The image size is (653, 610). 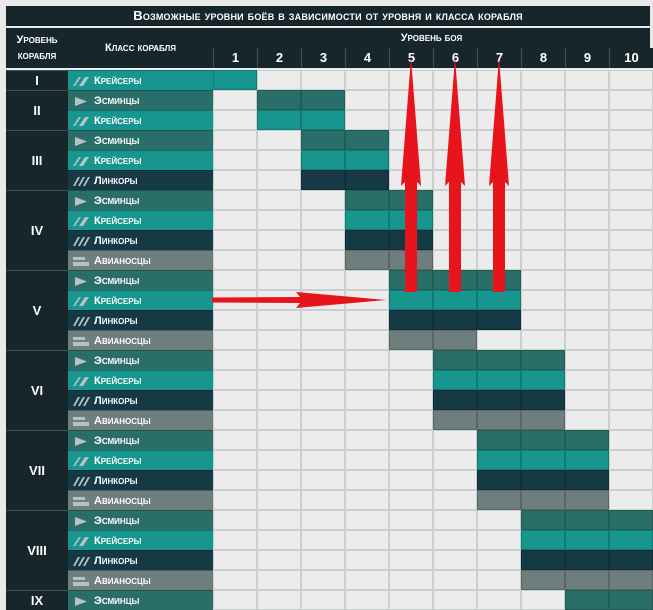 I want to click on ship-class-label: Авианосцы, so click(x=122, y=581).